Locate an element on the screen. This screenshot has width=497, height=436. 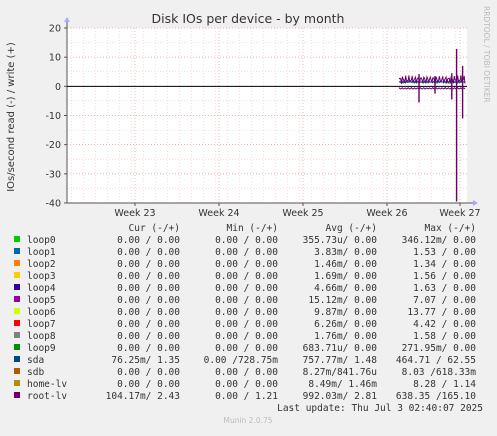
x-tick-label: Week 25 is located at coordinates (302, 213).